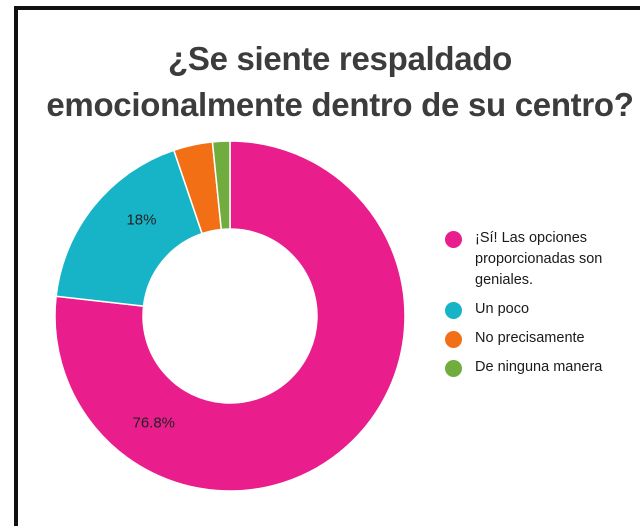 The width and height of the screenshot is (640, 526). I want to click on legend-swatch-si, so click(453, 239).